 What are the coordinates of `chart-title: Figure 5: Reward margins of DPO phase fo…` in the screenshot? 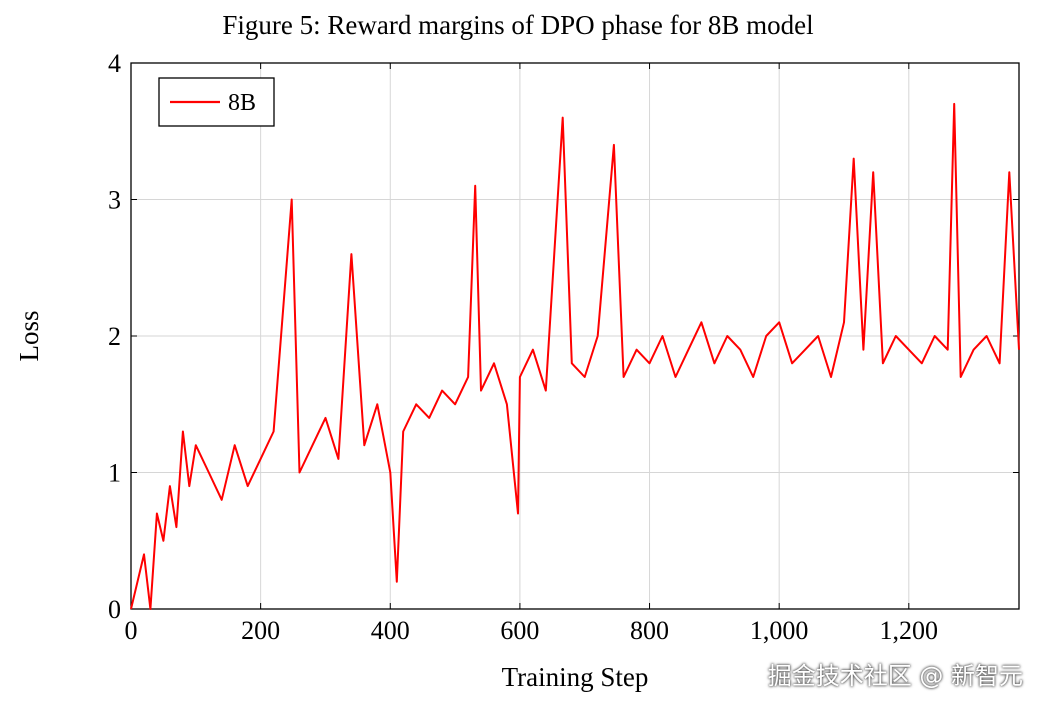 It's located at (517, 25).